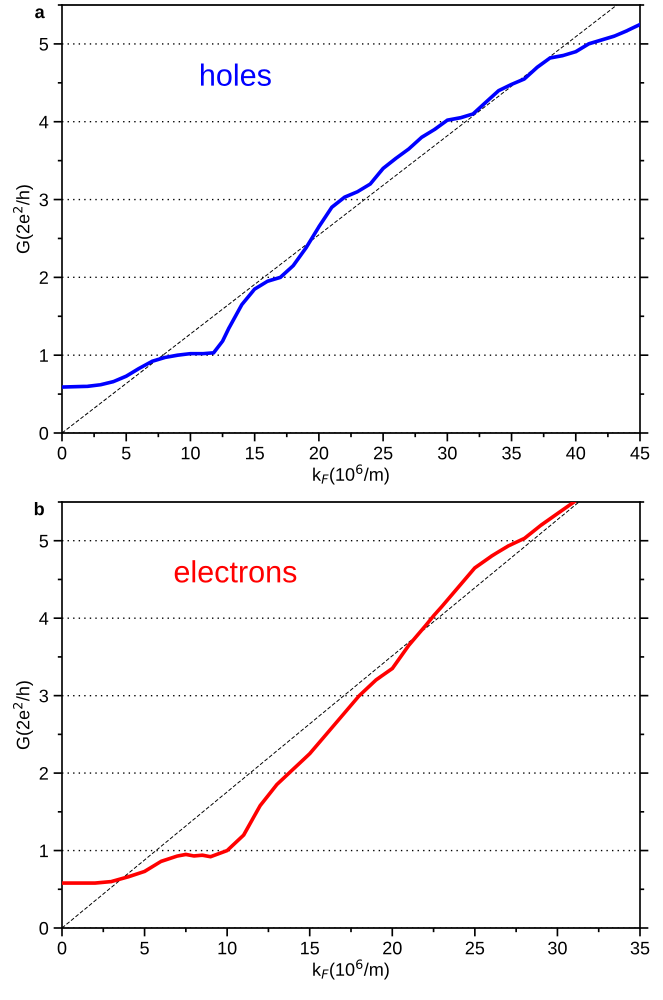  Describe the element at coordinates (576, 453) in the screenshot. I see `x-tick-label: 40` at that location.